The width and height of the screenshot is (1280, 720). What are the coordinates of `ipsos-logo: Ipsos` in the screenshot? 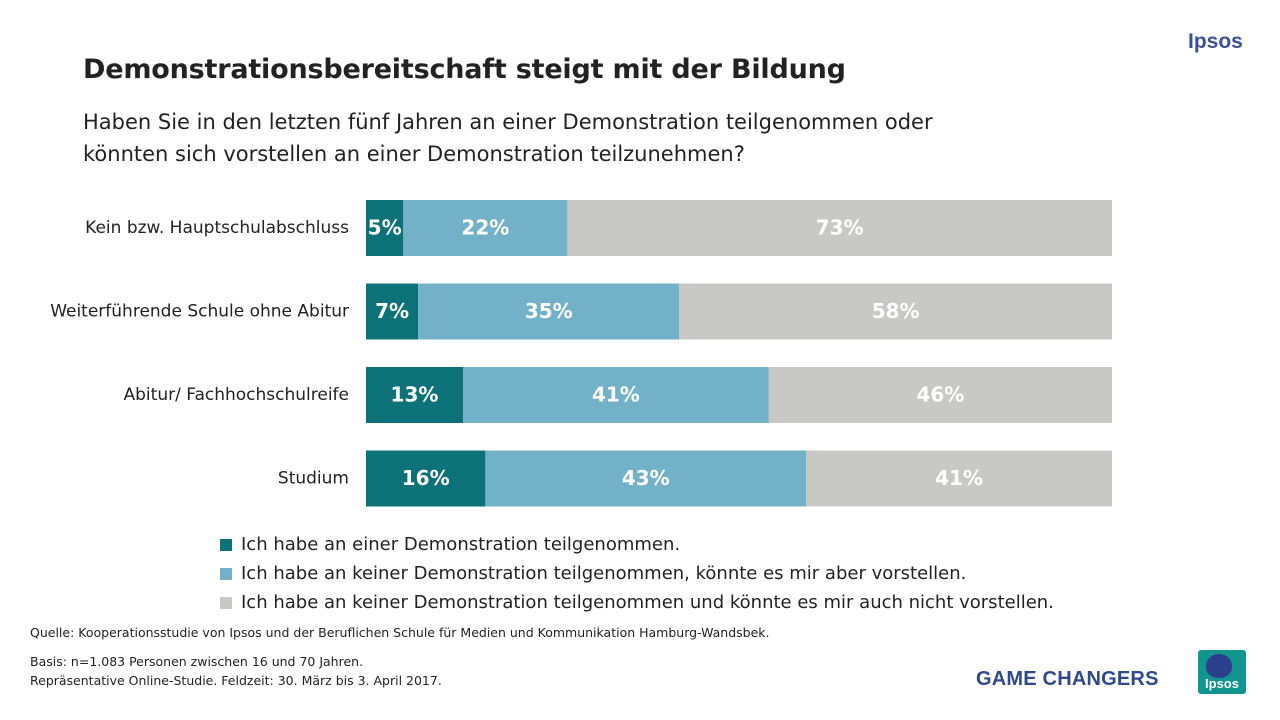 It's located at (1222, 672).